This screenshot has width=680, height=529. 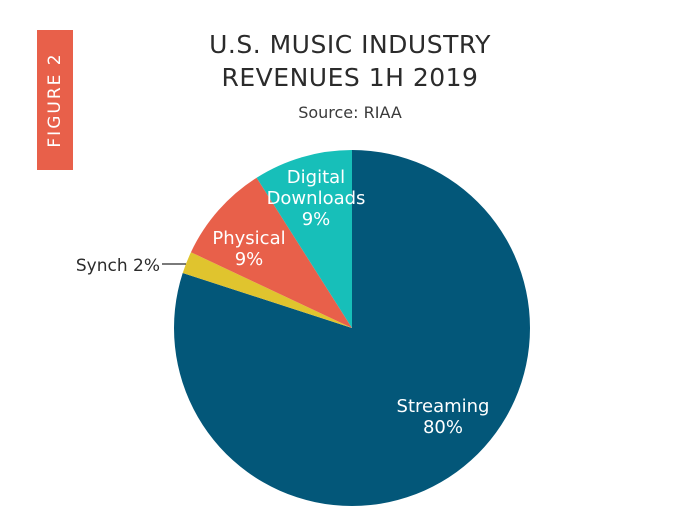 I want to click on slice-label-digital-downloads-name-1: Downloads, so click(x=316, y=198).